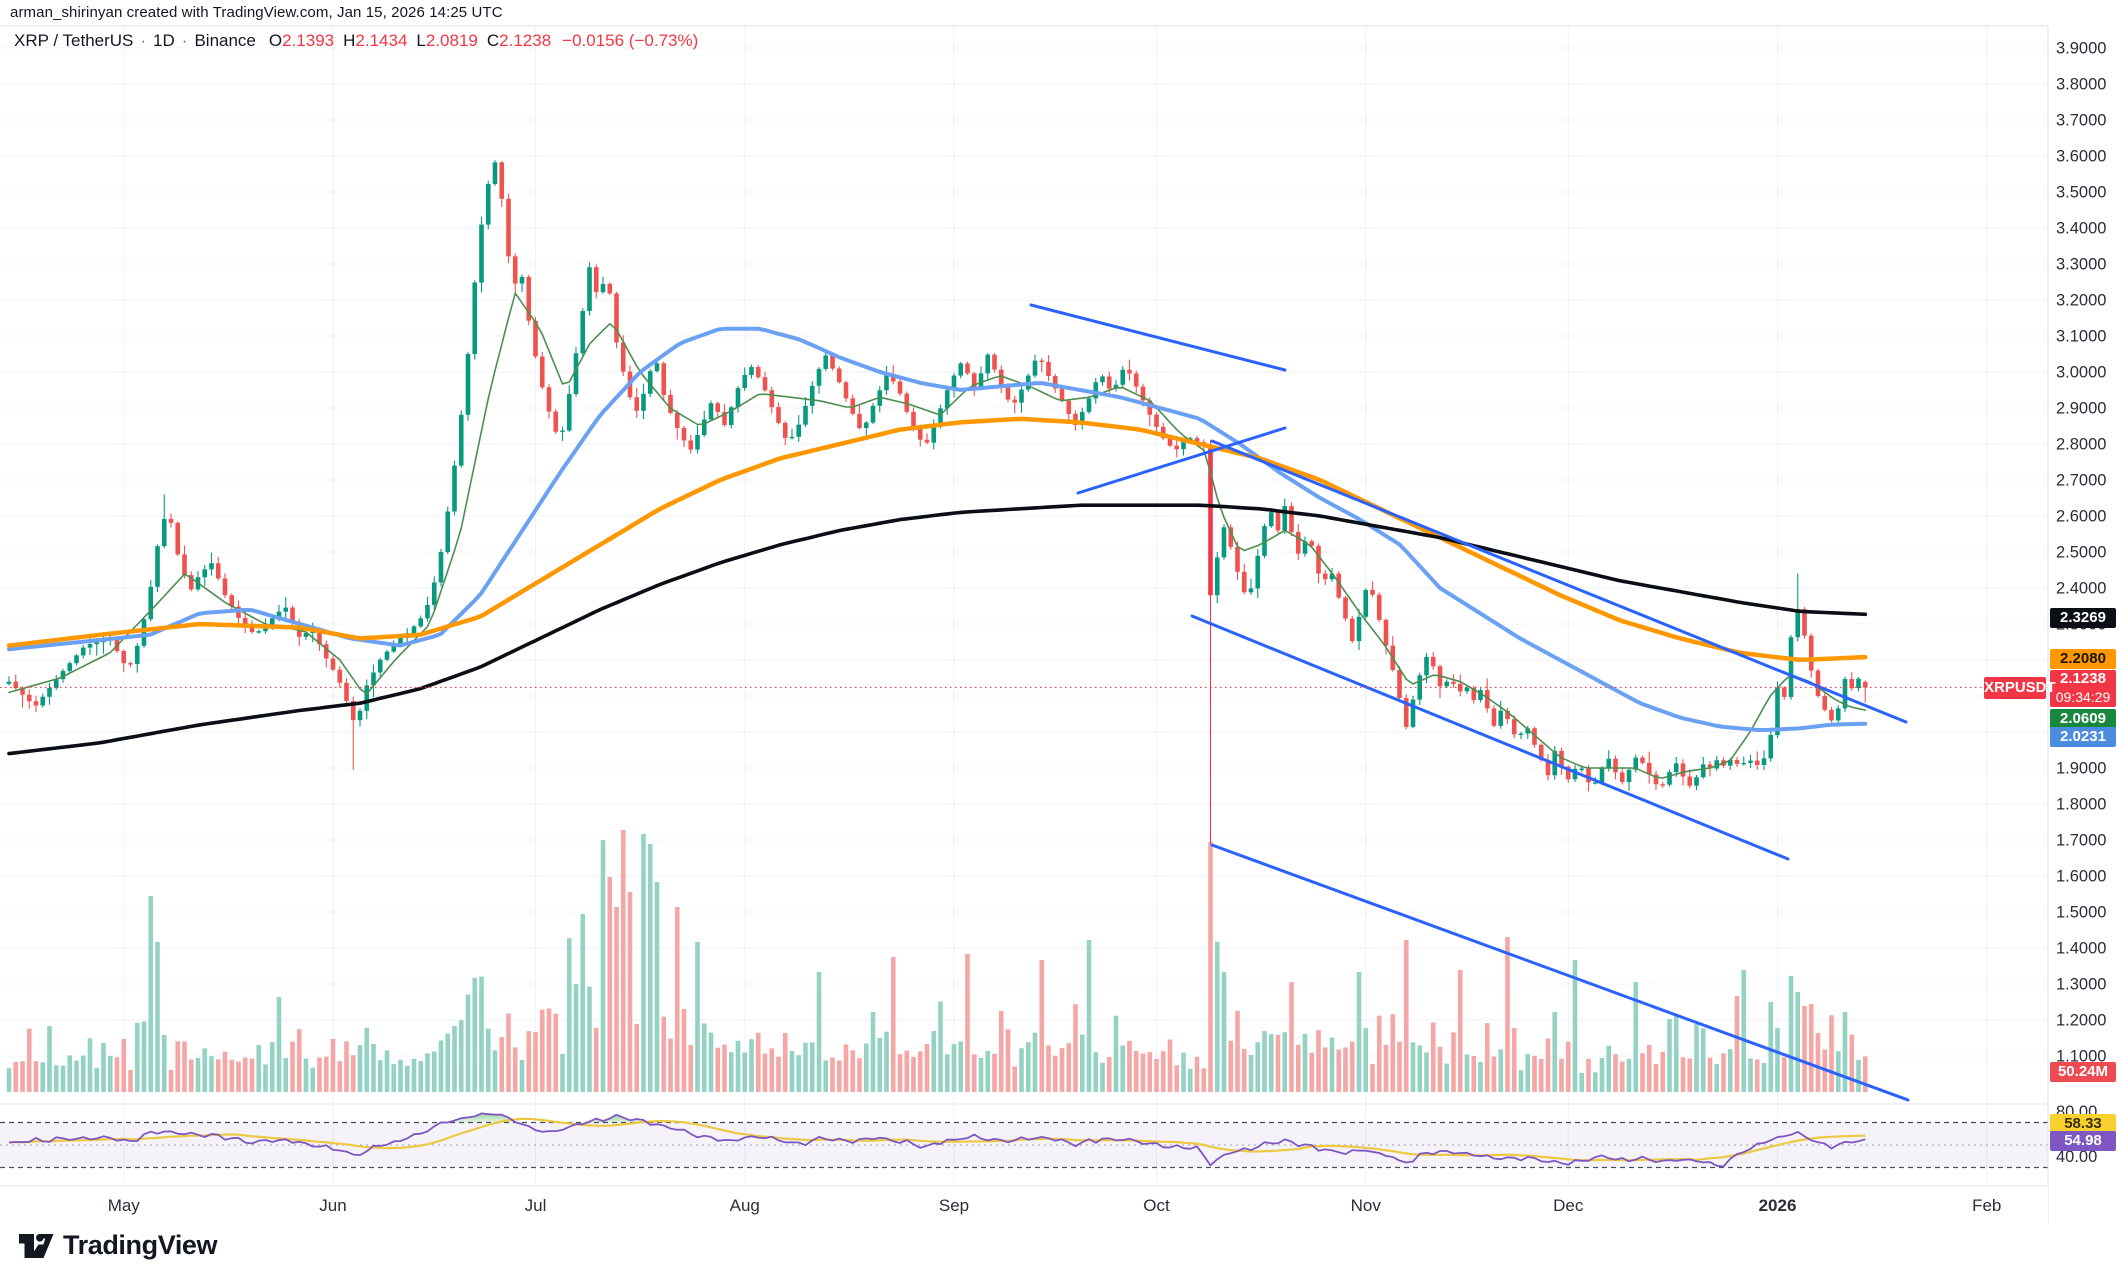 This screenshot has height=1269, width=2119. Describe the element at coordinates (332, 1205) in the screenshot. I see `time-axis-label: Jun` at that location.